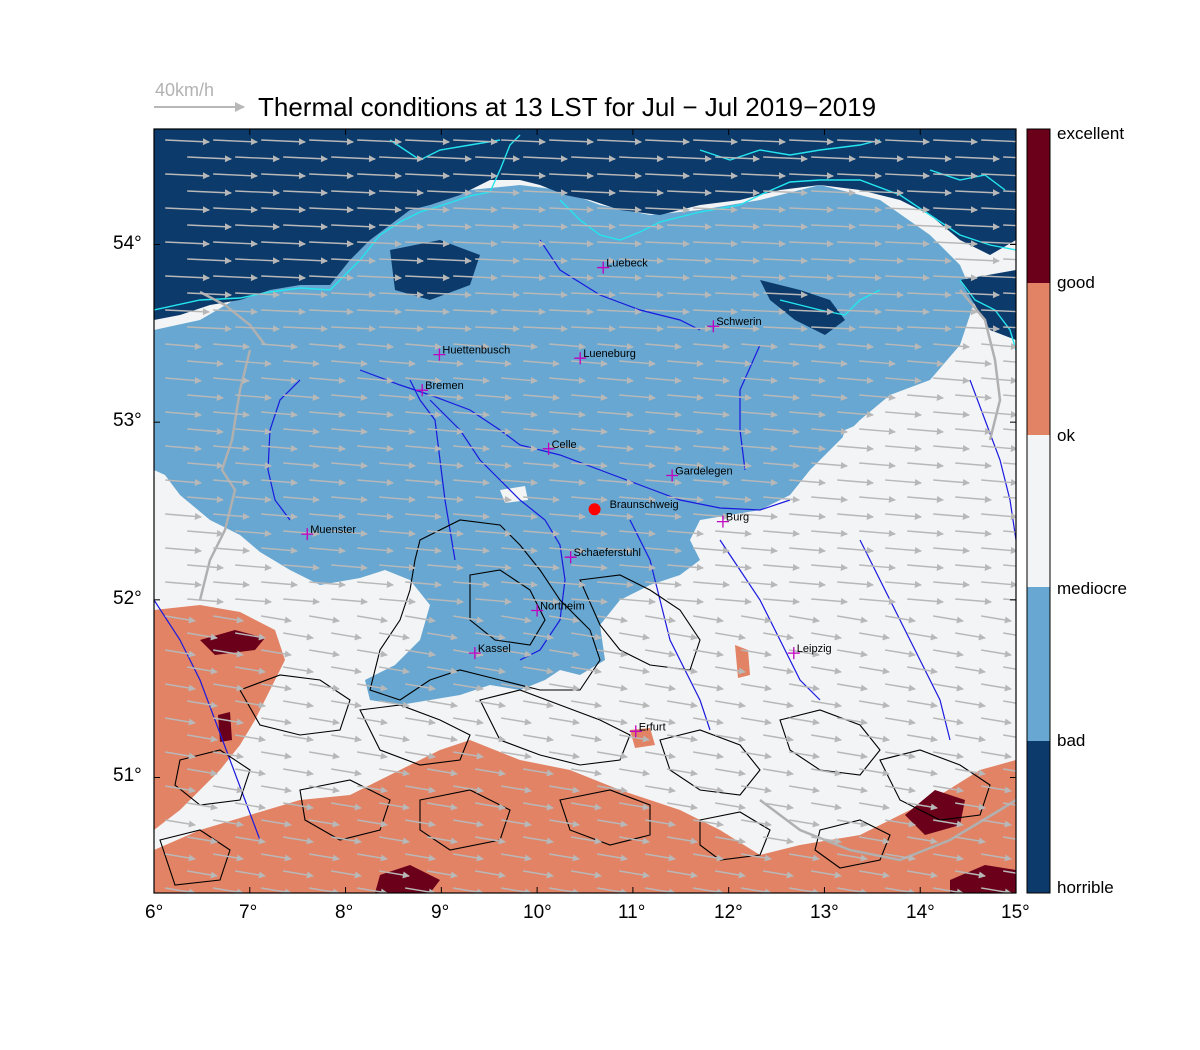 The width and height of the screenshot is (1200, 1050). I want to click on colorbar-frame, so click(1038, 511).